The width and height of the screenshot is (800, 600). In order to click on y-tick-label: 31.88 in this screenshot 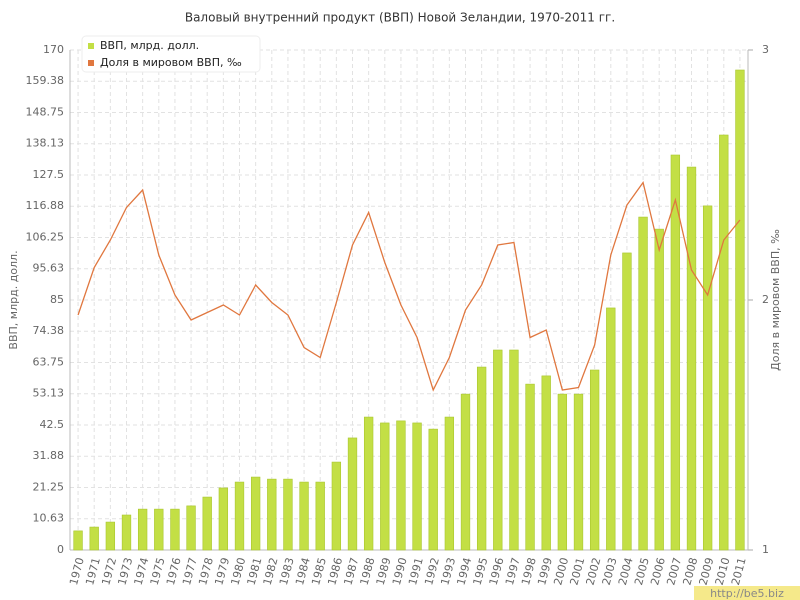, I will do `click(49, 455)`.